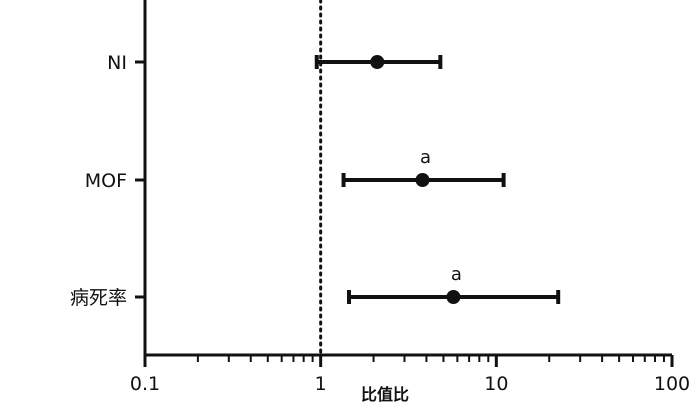 The height and width of the screenshot is (409, 700). I want to click on y-category-label: NI, so click(117, 63).